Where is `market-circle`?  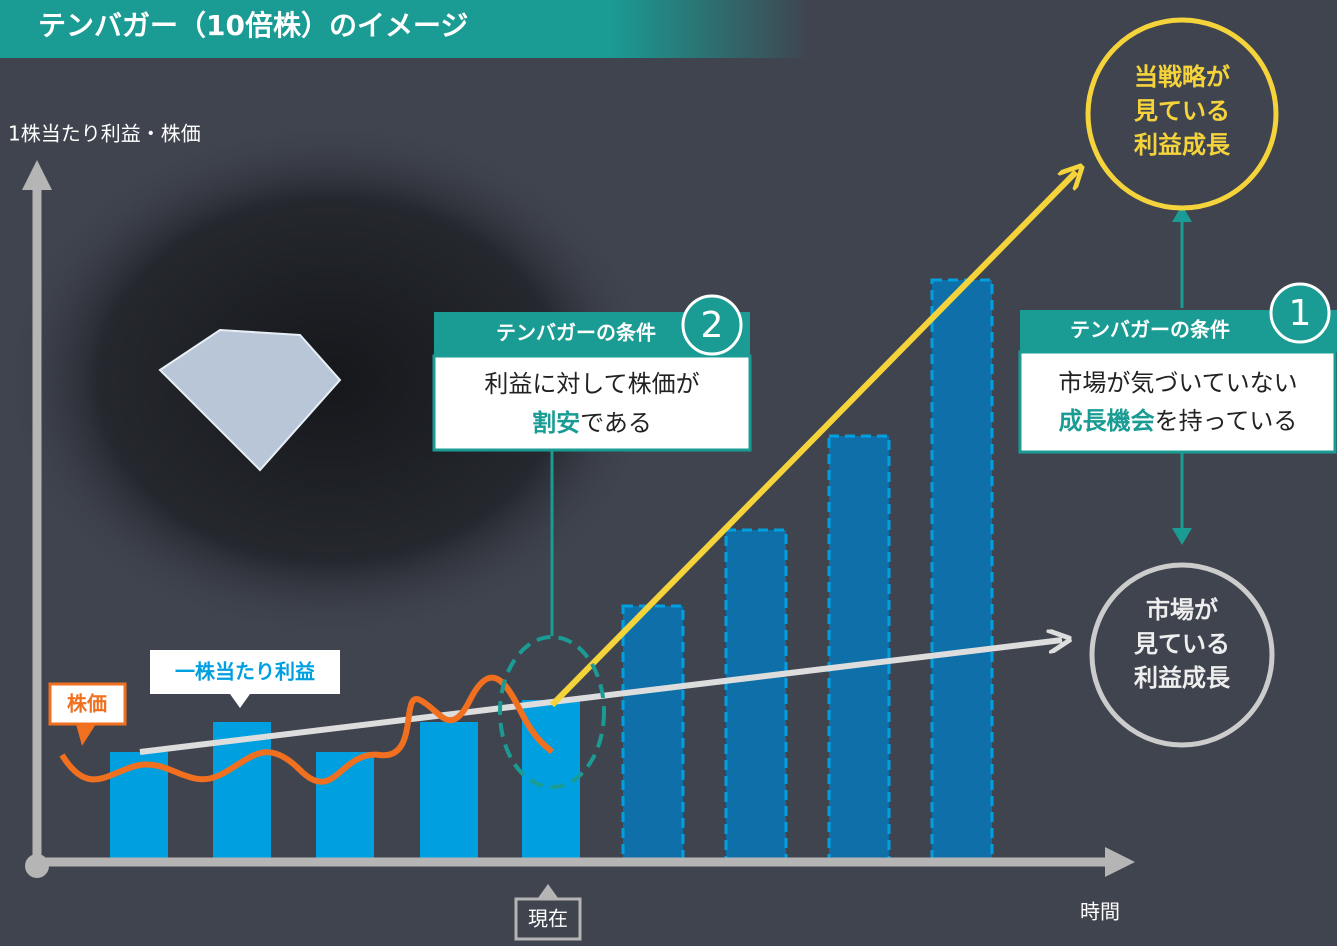
market-circle is located at coordinates (1182, 655).